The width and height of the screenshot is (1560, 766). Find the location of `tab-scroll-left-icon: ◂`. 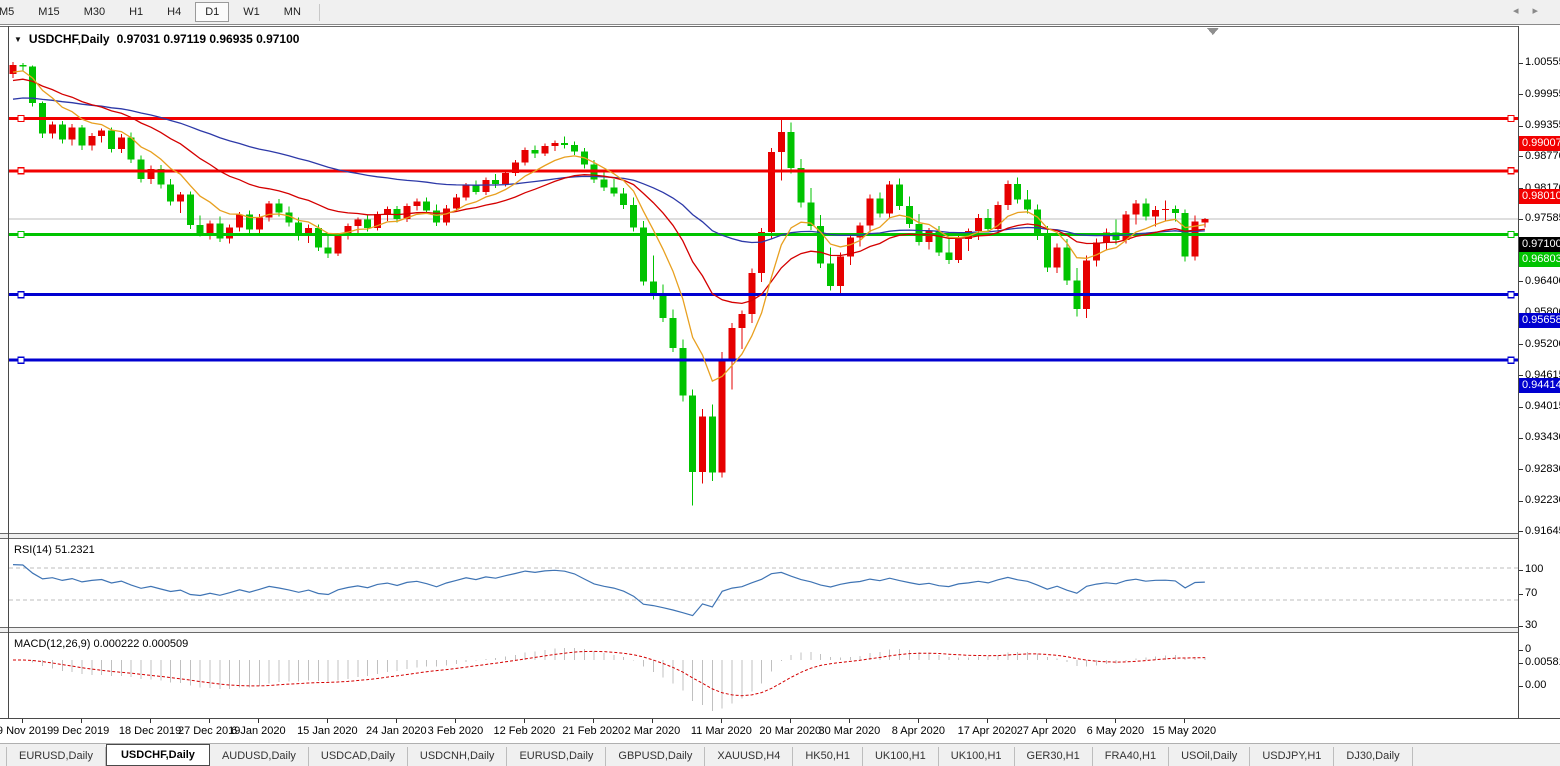

tab-scroll-left-icon: ◂ is located at coordinates (1522, 11).